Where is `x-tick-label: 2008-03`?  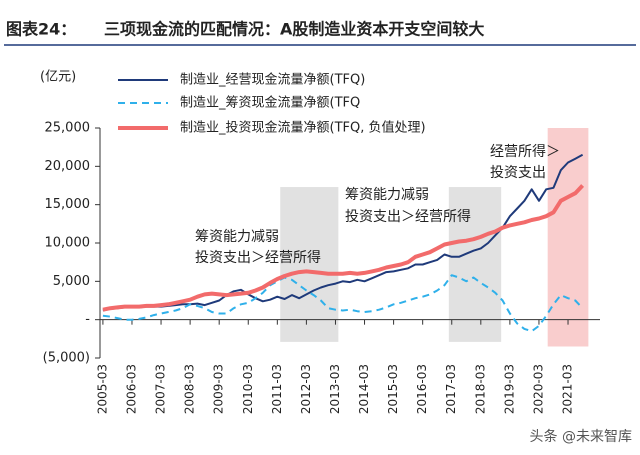
x-tick-label: 2008-03 is located at coordinates (190, 389).